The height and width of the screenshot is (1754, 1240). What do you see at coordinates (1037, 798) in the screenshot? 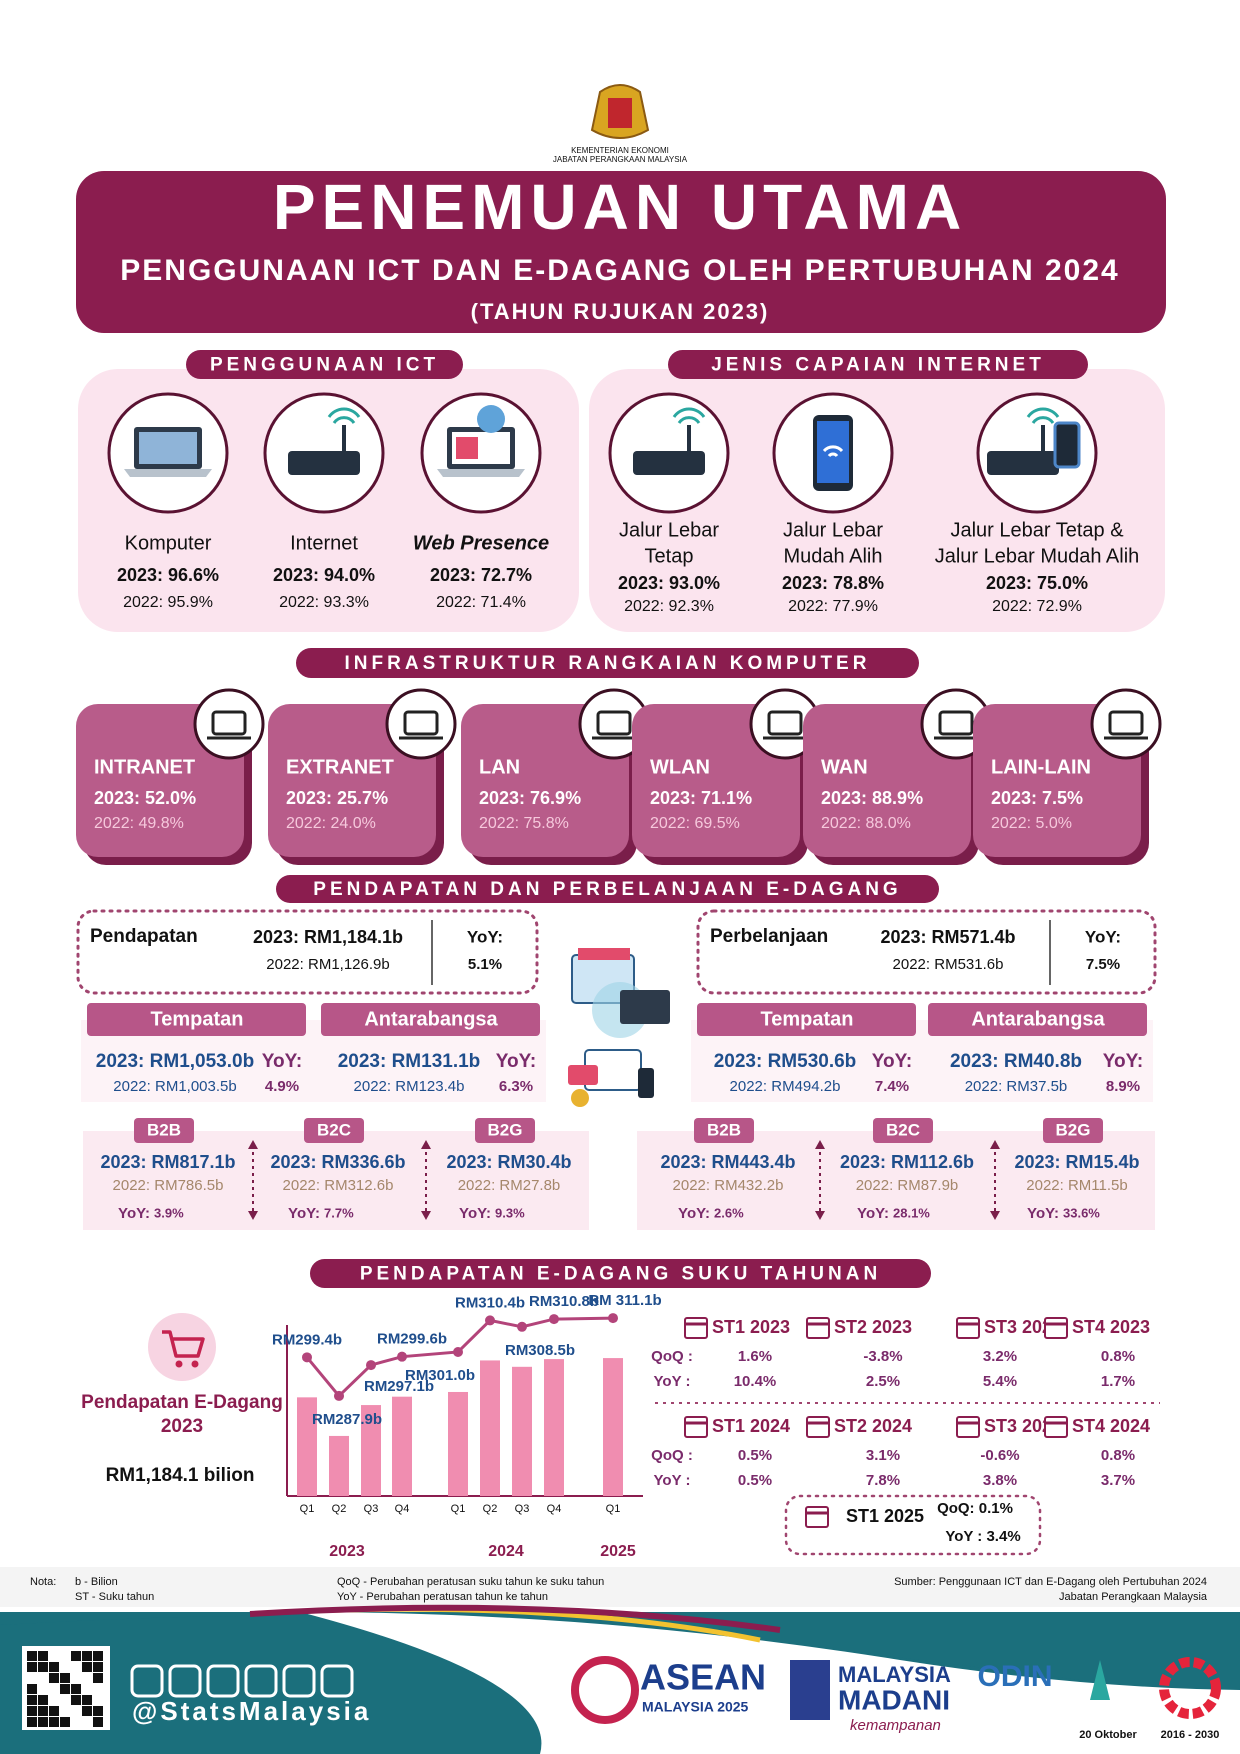
I see `current-value: 2023: 7.5%` at bounding box center [1037, 798].